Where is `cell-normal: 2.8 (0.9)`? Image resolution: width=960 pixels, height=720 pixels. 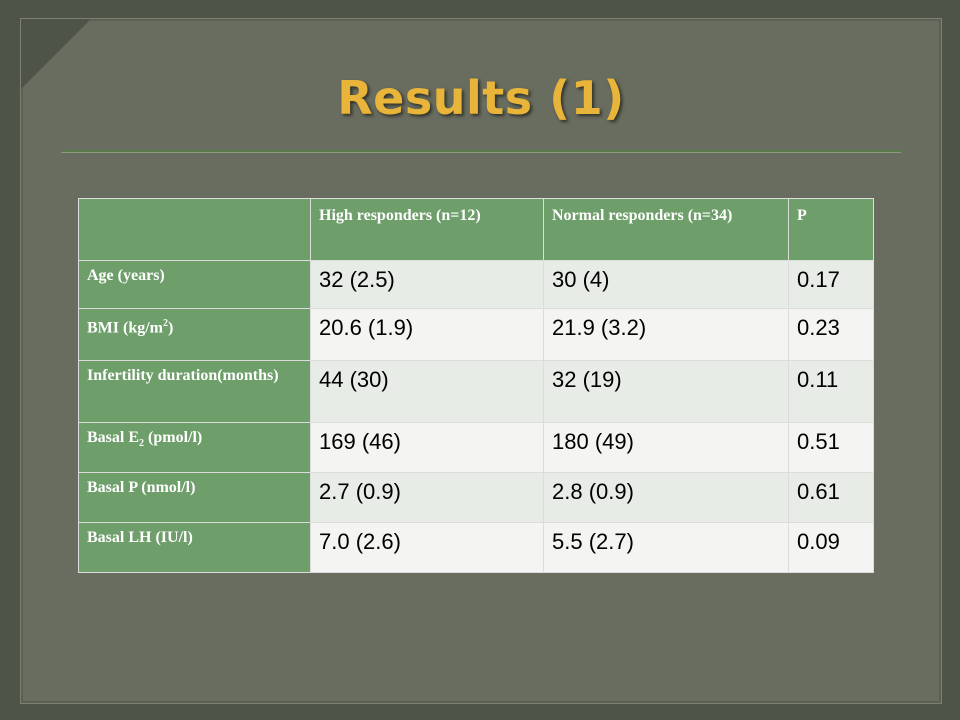
cell-normal: 2.8 (0.9) is located at coordinates (666, 497).